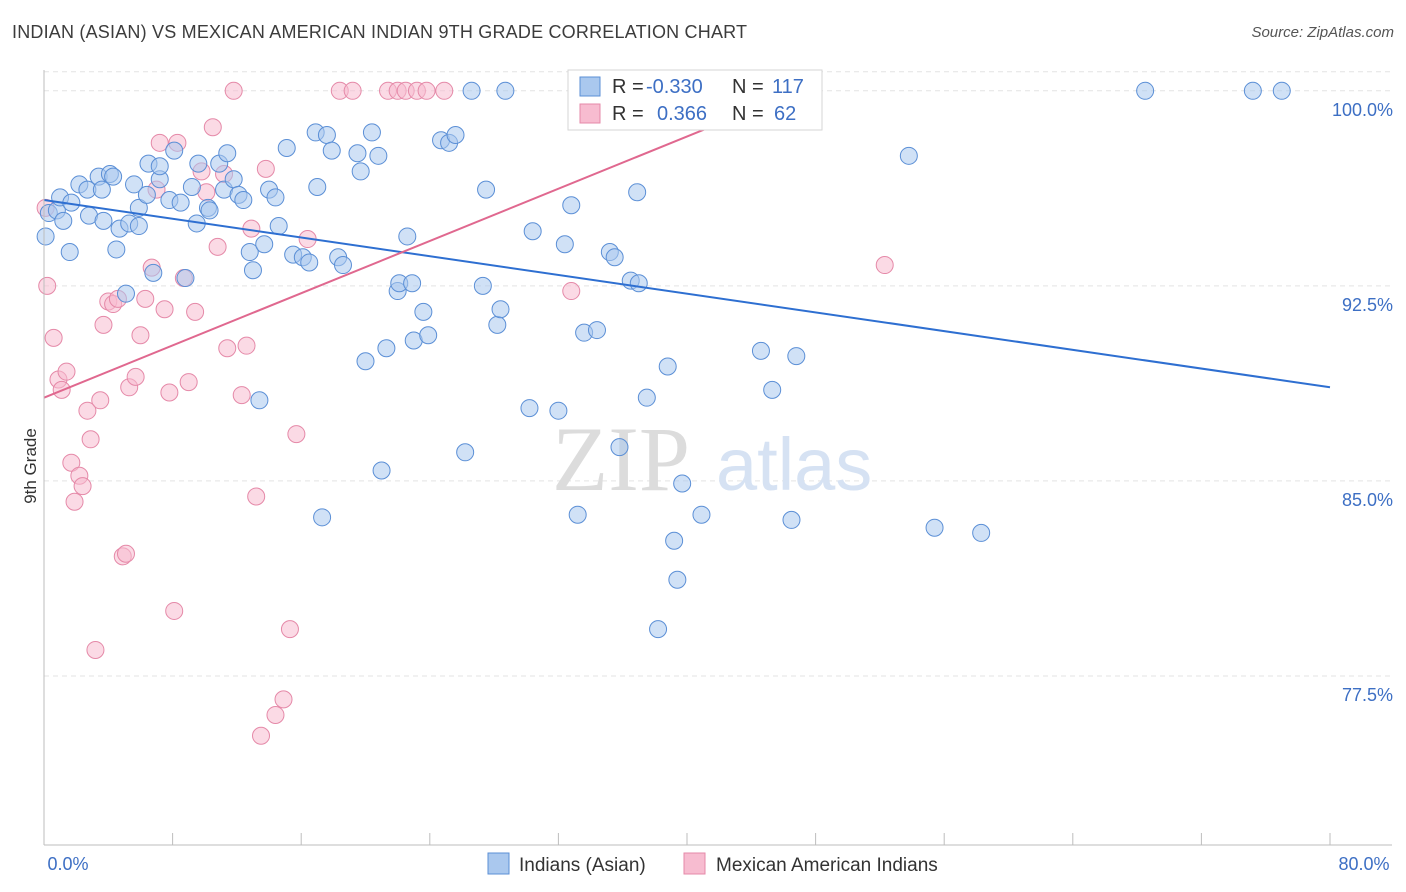  Describe the element at coordinates (748, 114) in the screenshot. I see `legend-n-label-2: N =` at that location.